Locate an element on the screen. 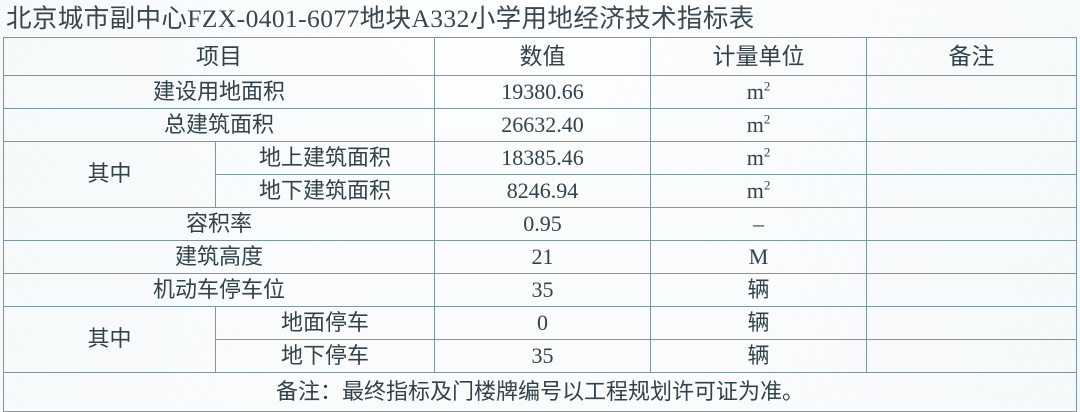  row-value: 0 is located at coordinates (542, 323).